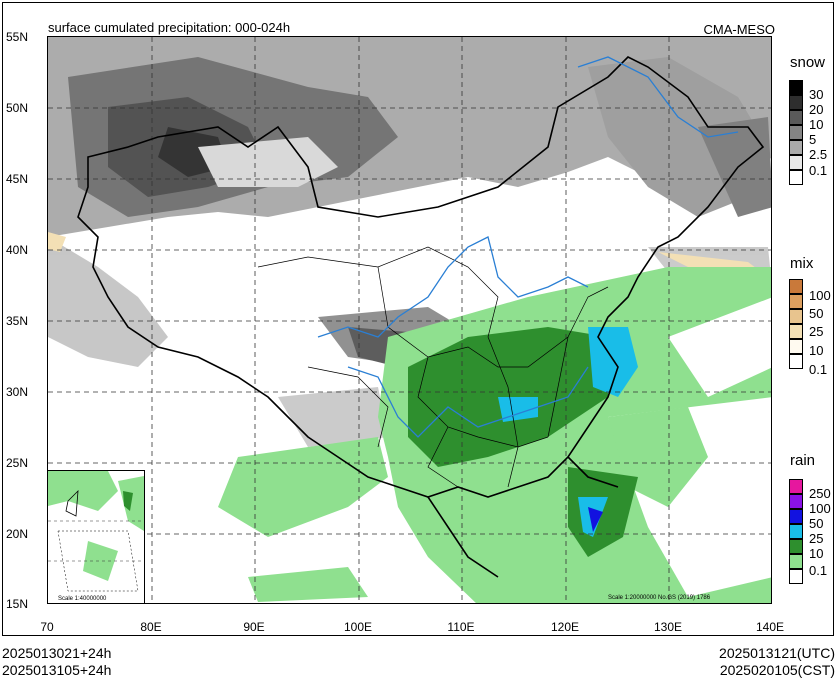 Image resolution: width=839 pixels, height=682 pixels. Describe the element at coordinates (816, 94) in the screenshot. I see `snow-level-label: 30` at that location.